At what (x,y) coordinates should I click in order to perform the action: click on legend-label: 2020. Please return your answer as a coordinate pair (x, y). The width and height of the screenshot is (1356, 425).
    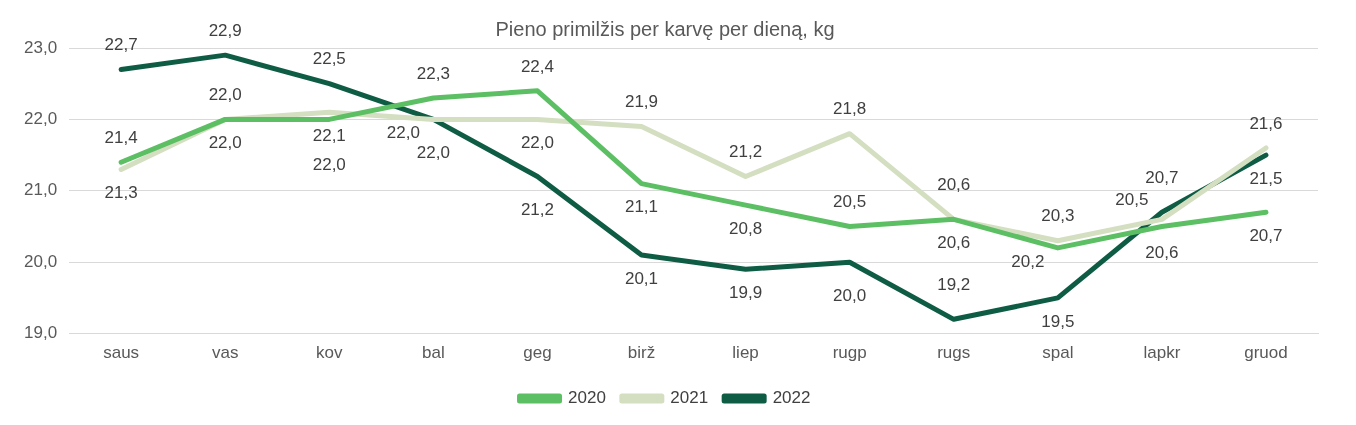
    Looking at the image, I should click on (587, 398).